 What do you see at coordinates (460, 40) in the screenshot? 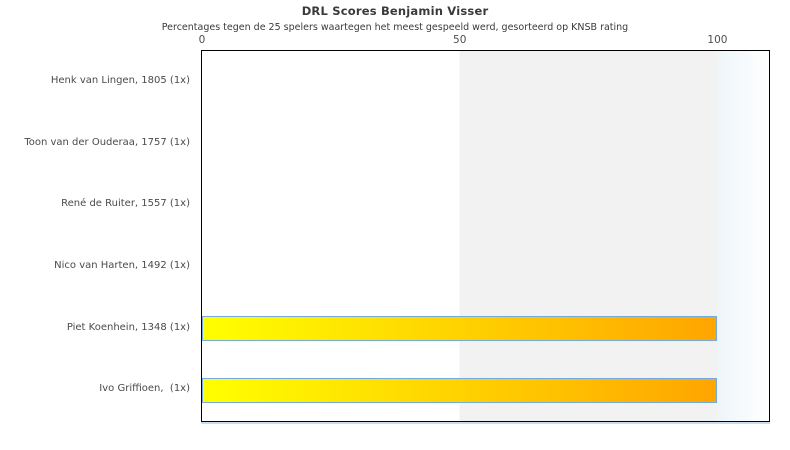
I see `x-tick-label: 50` at bounding box center [460, 40].